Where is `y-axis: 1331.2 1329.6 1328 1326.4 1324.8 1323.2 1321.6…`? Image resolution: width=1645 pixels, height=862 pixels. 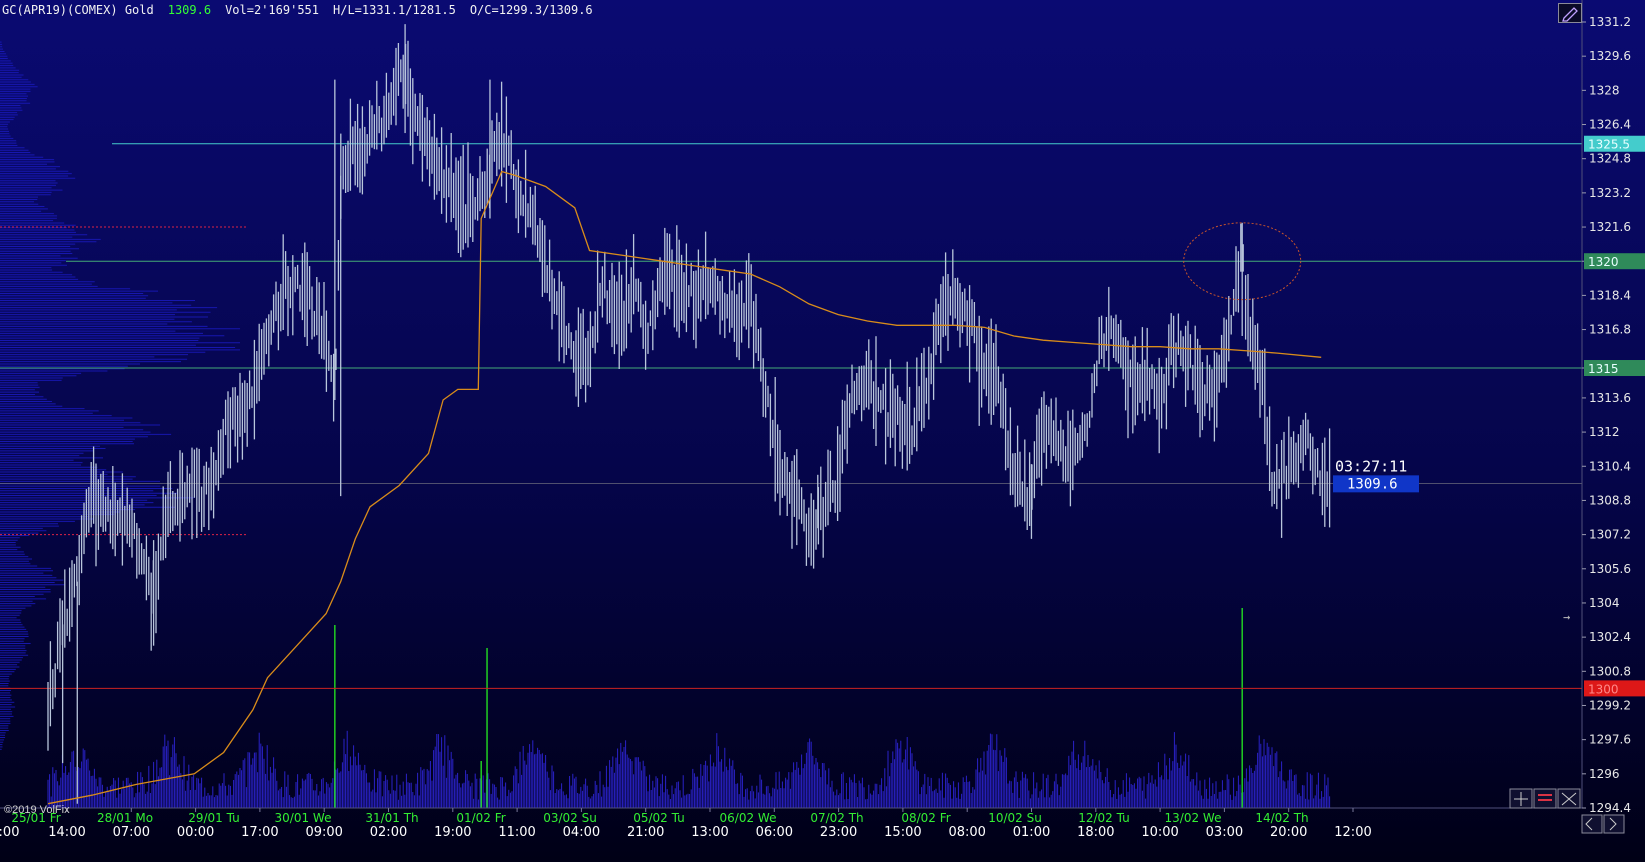
y-axis: 1331.2 1329.6 1328 1326.4 1324.8 1323.2 1321.6… is located at coordinates (1604, 407).